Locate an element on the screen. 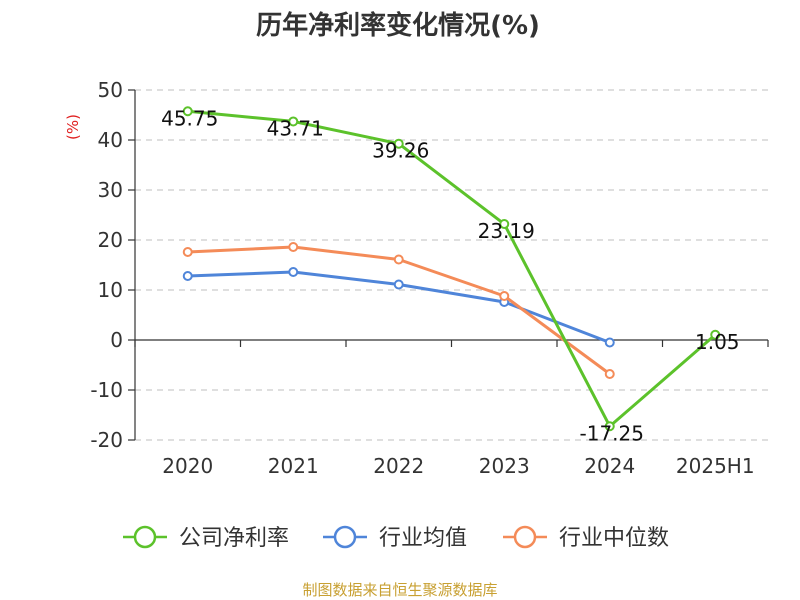 The width and height of the screenshot is (800, 600). point-1-2021 is located at coordinates (293, 272).